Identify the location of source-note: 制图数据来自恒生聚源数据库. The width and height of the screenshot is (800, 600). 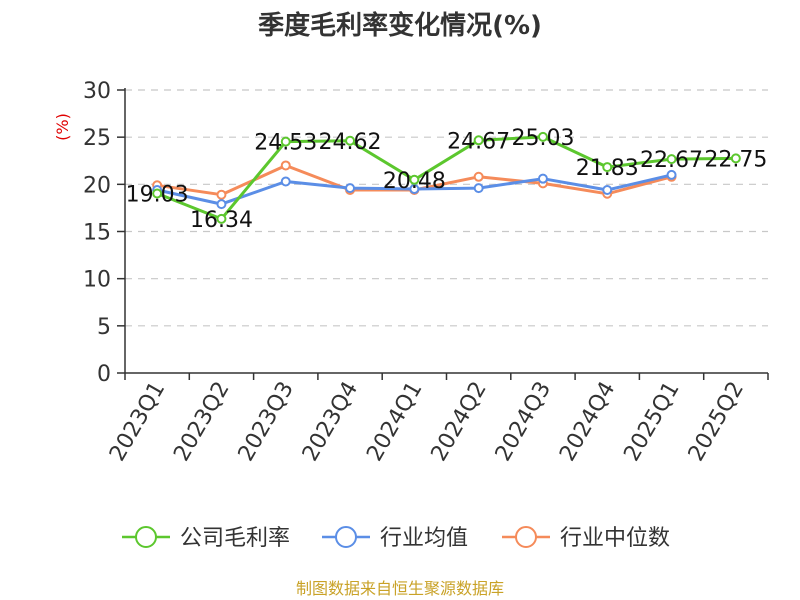
(400, 588).